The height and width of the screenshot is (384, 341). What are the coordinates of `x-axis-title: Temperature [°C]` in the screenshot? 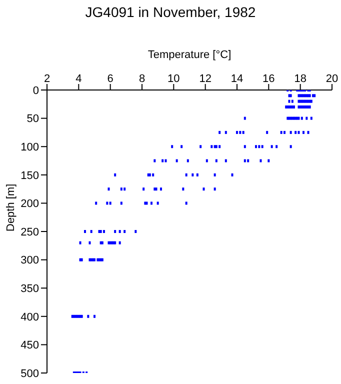 It's located at (190, 54).